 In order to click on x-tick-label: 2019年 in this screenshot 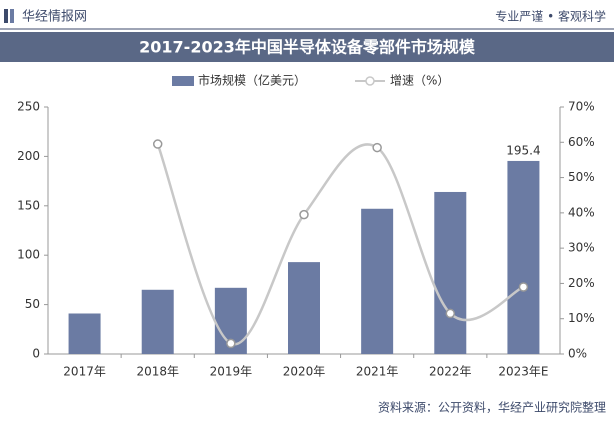, I will do `click(231, 372)`.